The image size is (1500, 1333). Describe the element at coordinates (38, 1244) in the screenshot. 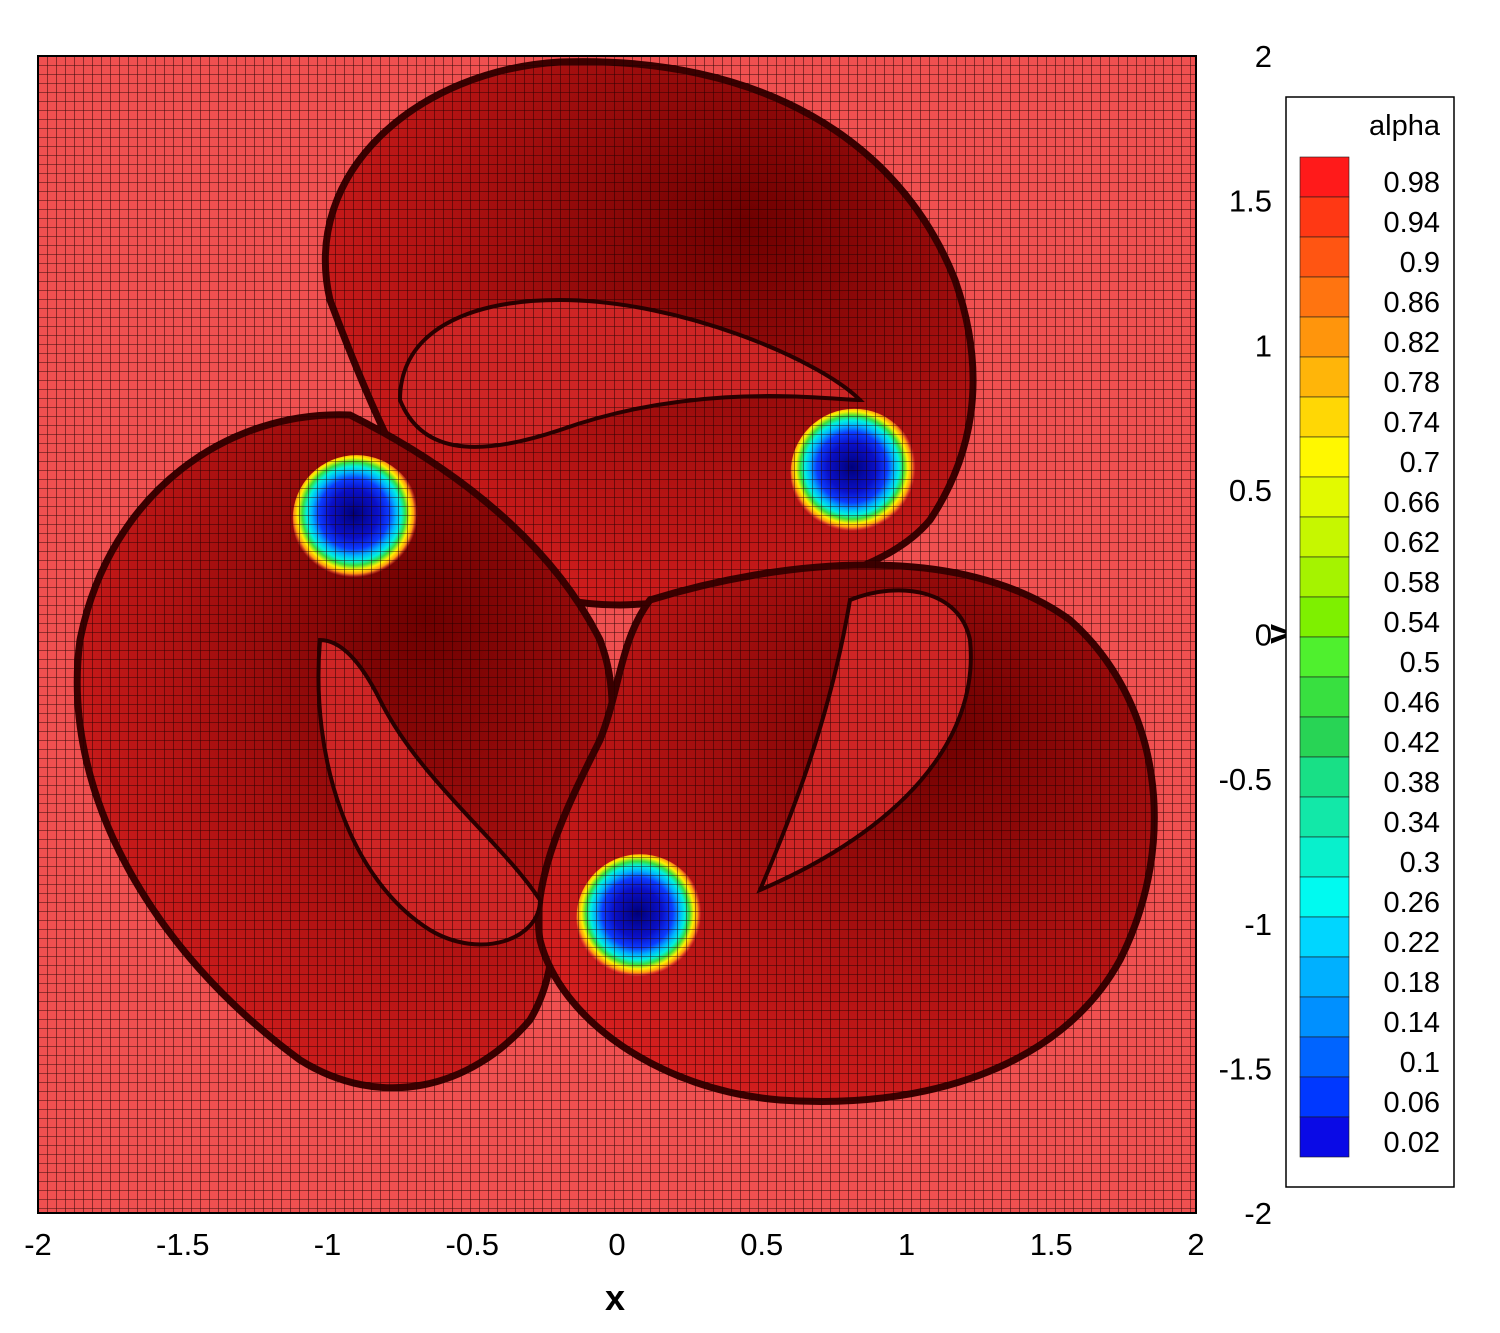

I see `x-tick-label: -2` at that location.